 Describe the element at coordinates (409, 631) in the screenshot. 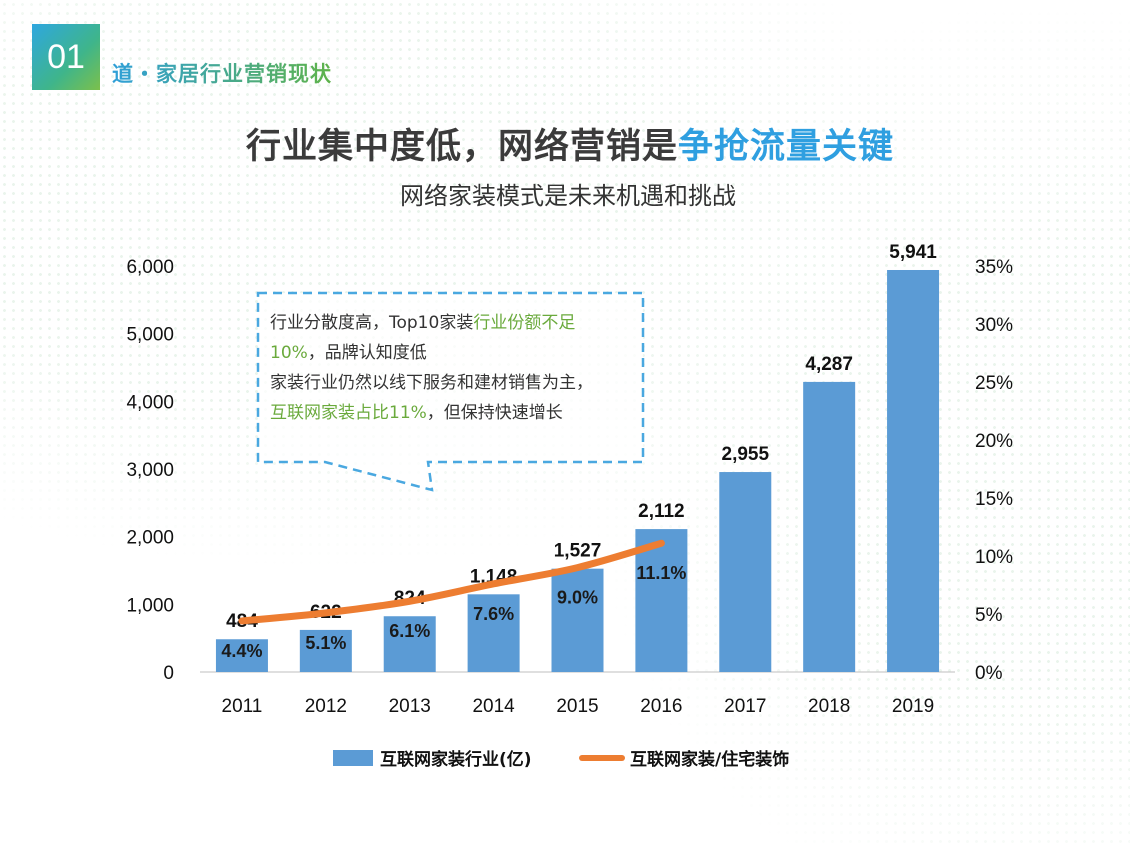

I see `line-value-label: 6.1%` at that location.